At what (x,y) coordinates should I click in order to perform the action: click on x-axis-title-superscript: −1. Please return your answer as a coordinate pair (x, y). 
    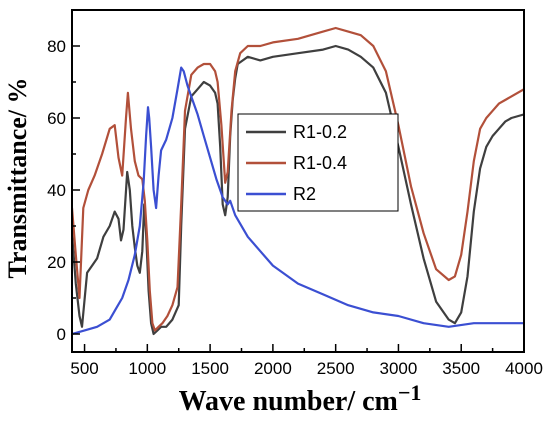
    Looking at the image, I should click on (410, 392).